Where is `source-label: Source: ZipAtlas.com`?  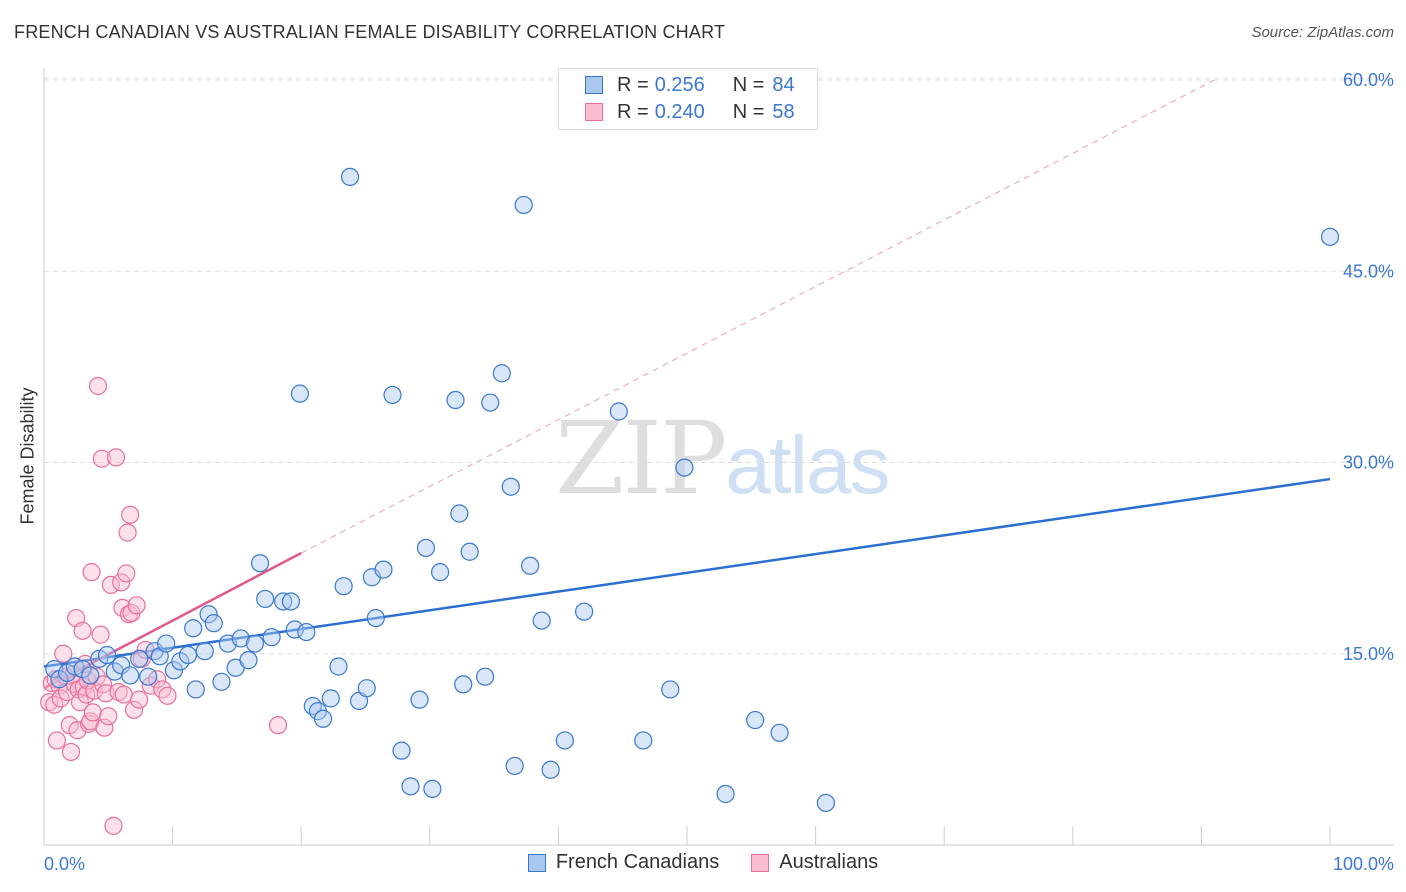 source-label: Source: ZipAtlas.com is located at coordinates (1322, 32).